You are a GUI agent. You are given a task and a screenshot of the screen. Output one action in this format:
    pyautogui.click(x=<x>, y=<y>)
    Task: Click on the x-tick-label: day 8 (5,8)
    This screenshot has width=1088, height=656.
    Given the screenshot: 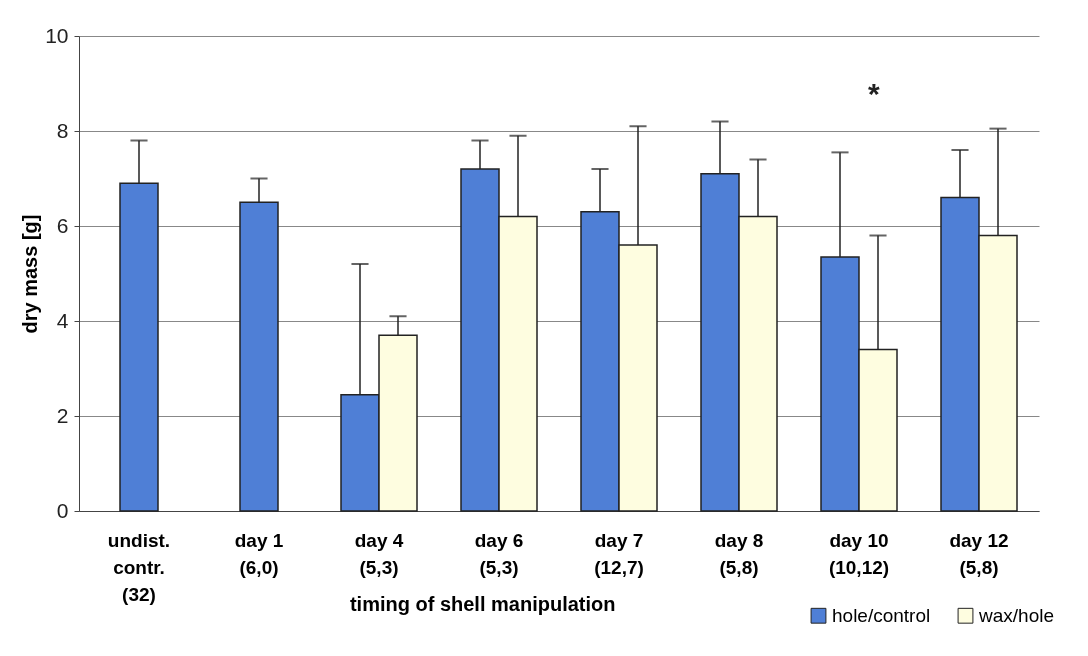 What is the action you would take?
    pyautogui.click(x=739, y=553)
    